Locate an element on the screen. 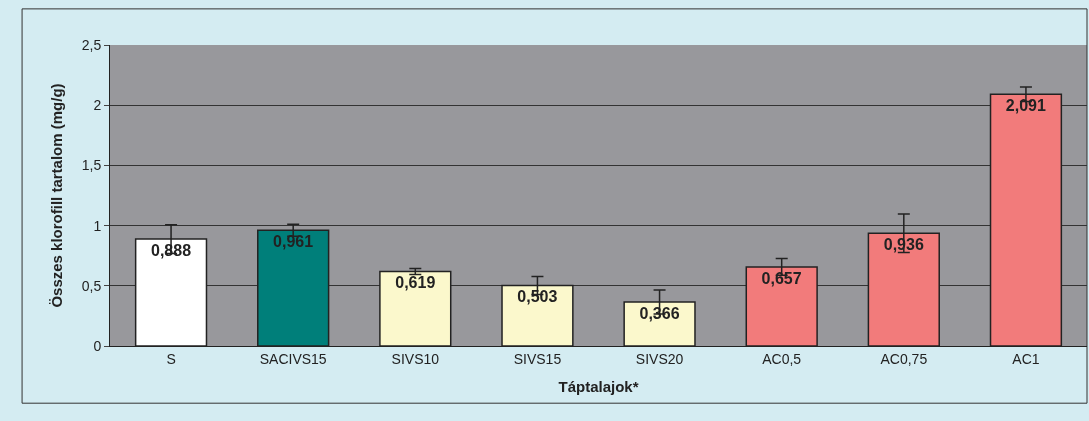  y-tick-label: 0,5 is located at coordinates (91, 285).